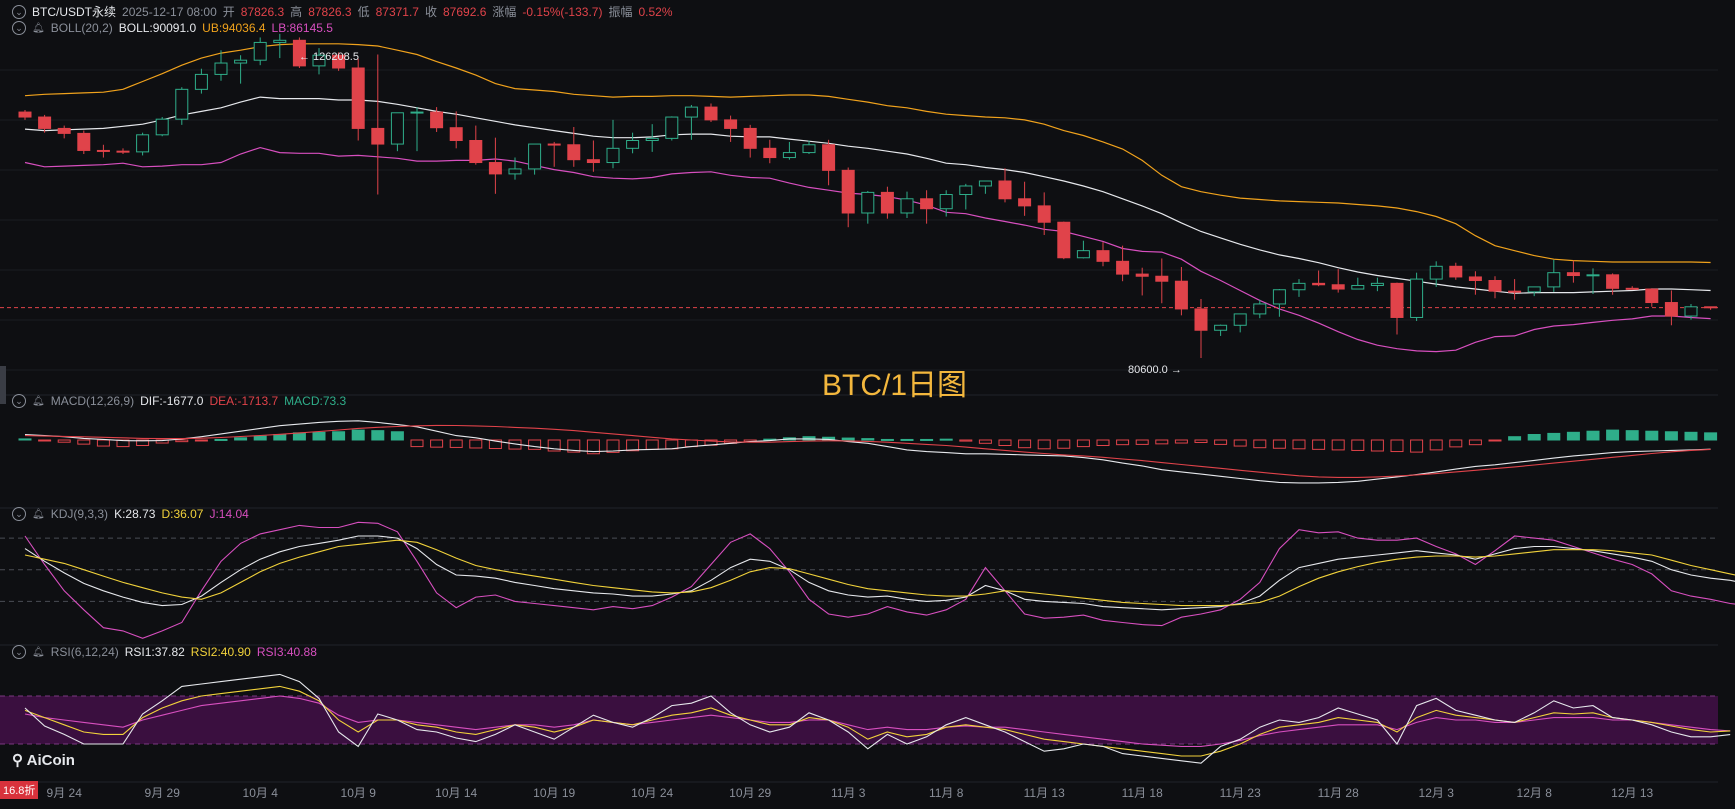  Describe the element at coordinates (554, 793) in the screenshot. I see `x-axis-tick-label: 10月 19` at that location.